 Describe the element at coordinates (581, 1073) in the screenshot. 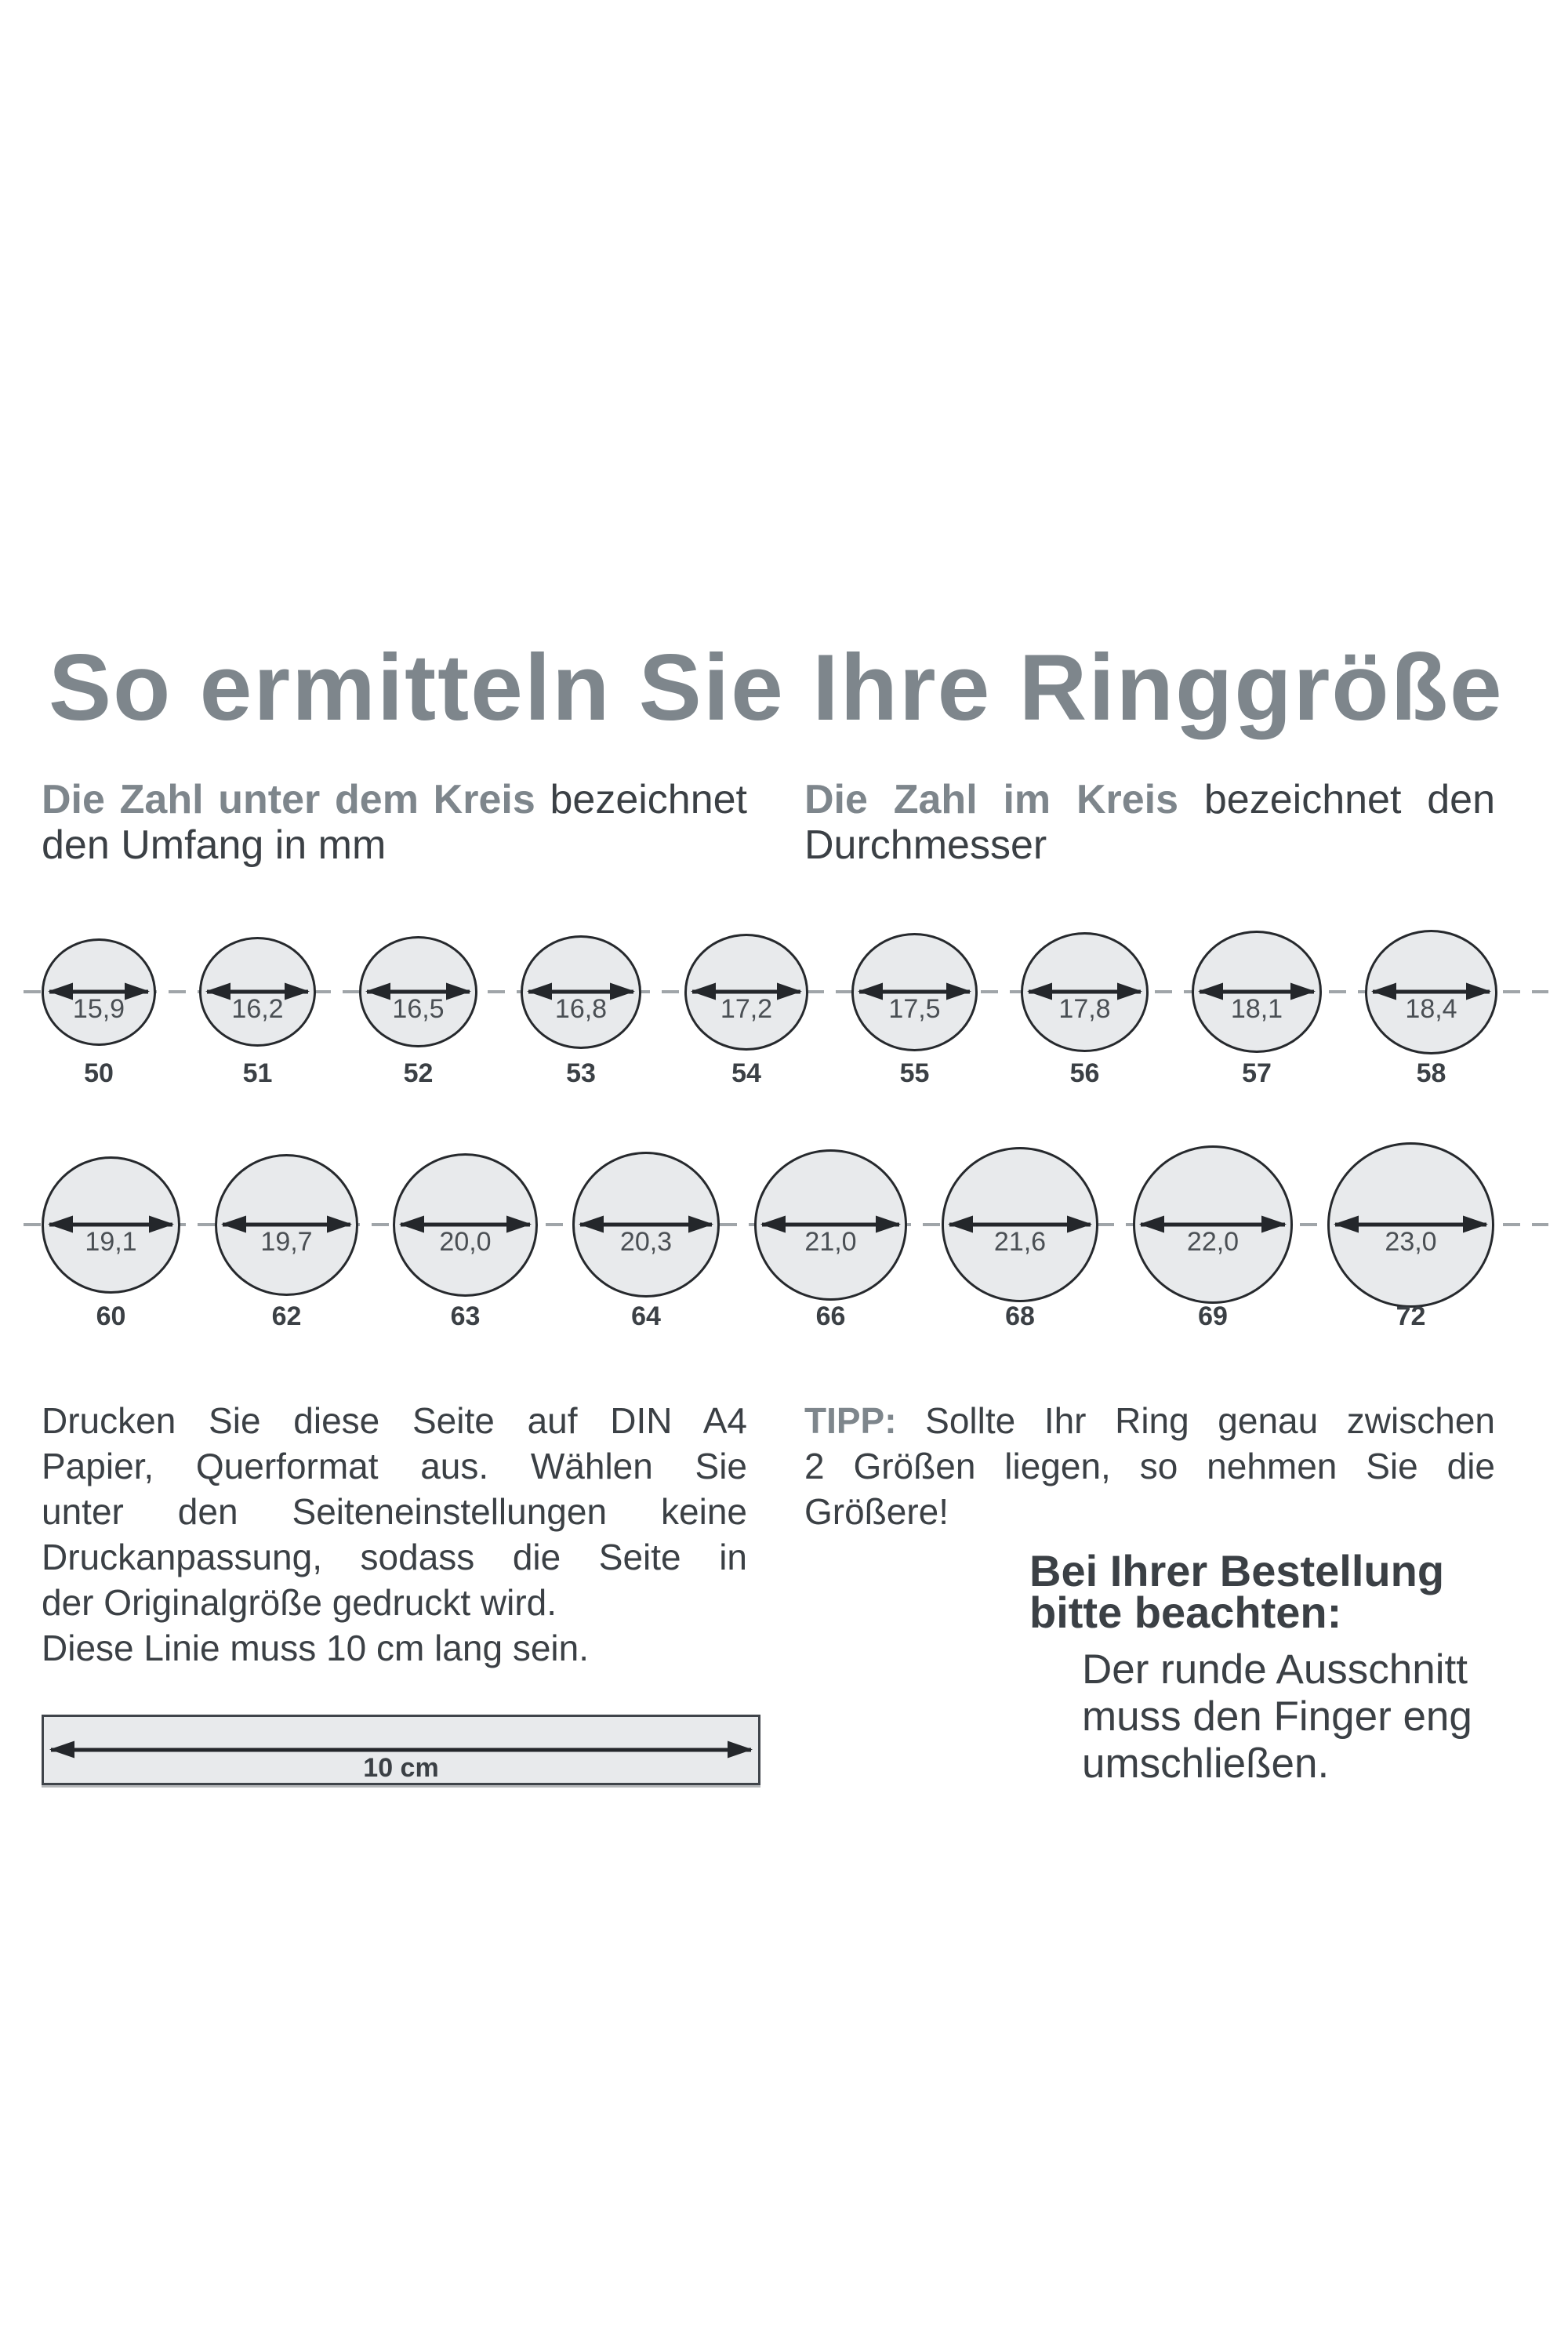

I see `ring-size-label: 53` at that location.